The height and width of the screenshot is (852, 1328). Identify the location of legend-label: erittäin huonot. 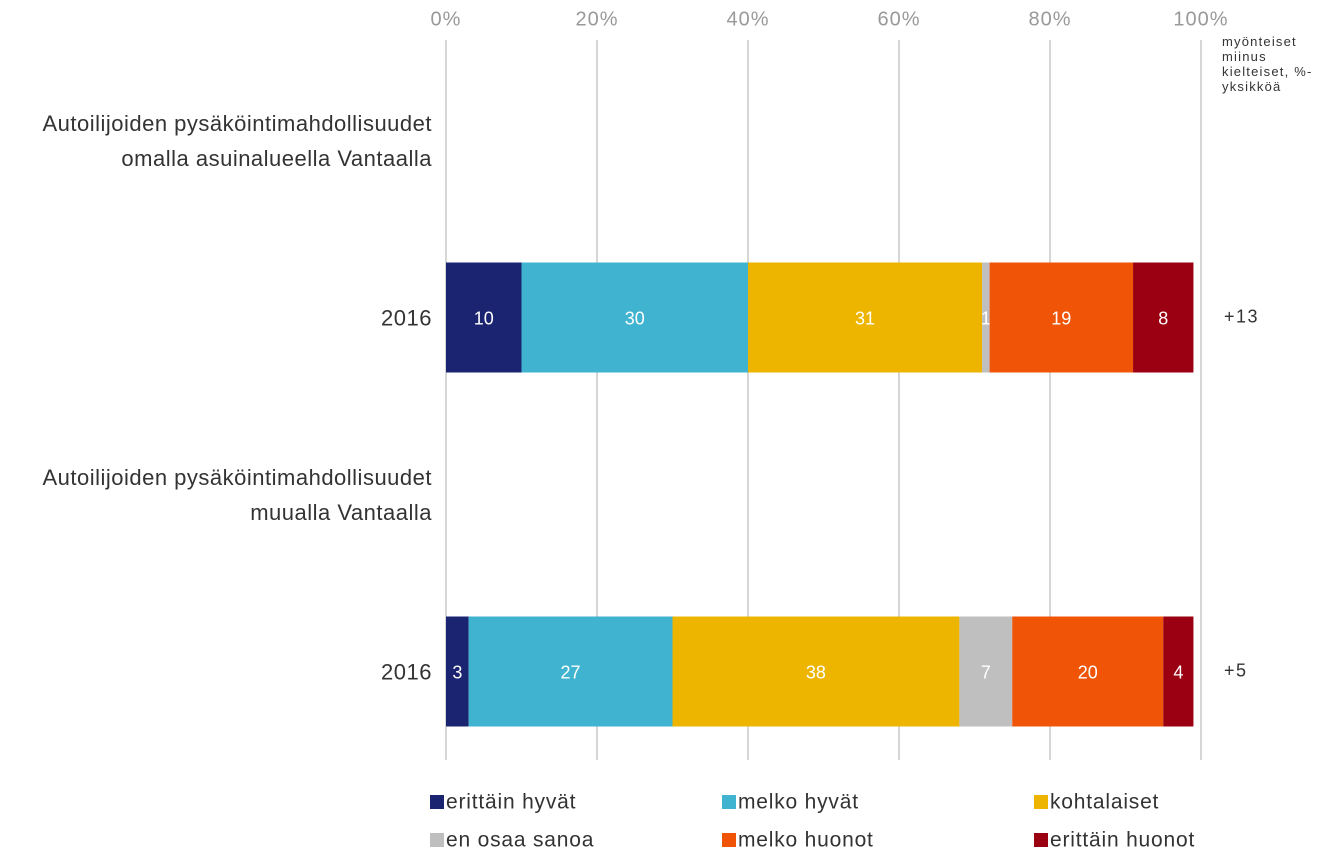
(1122, 840).